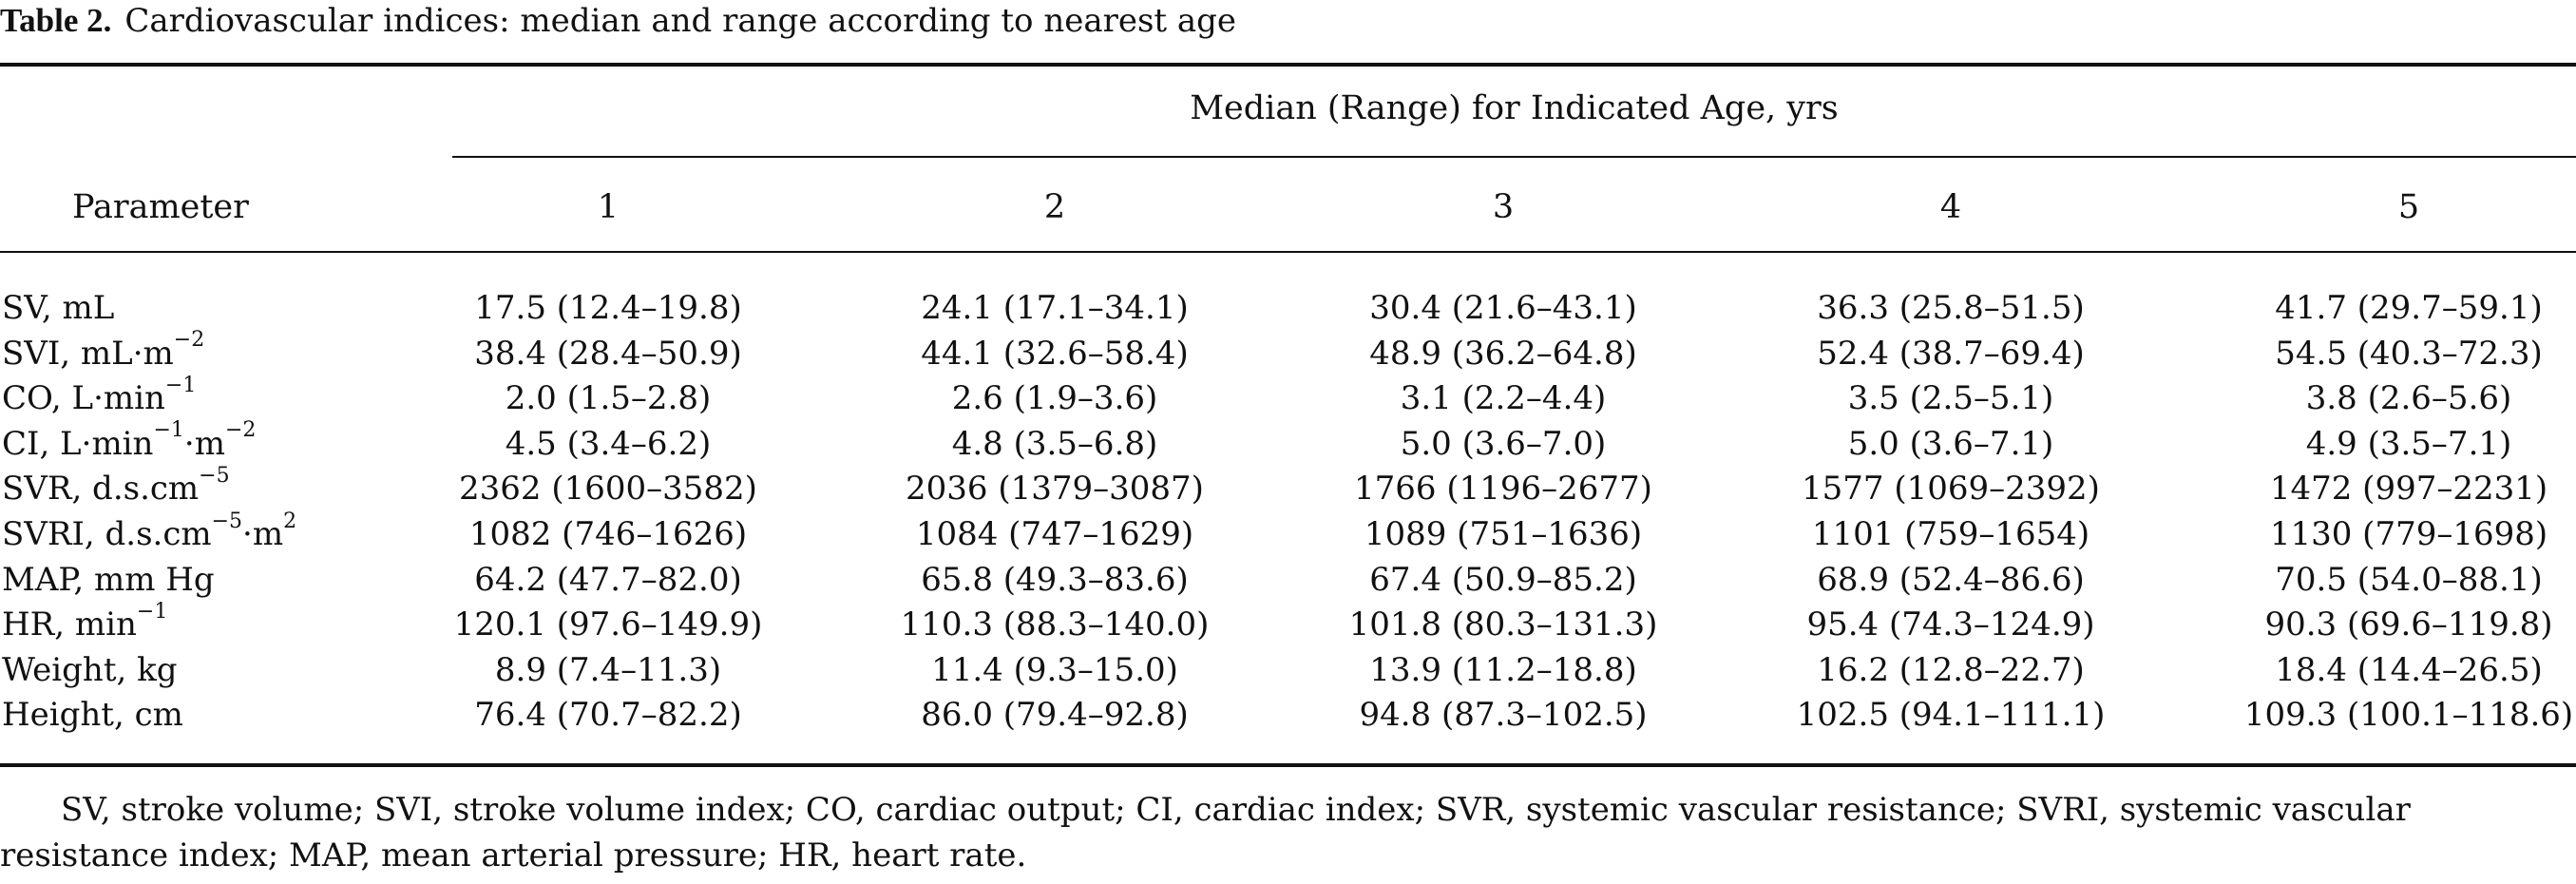 This screenshot has height=884, width=2576. What do you see at coordinates (1288, 65) in the screenshot?
I see `top-rule` at bounding box center [1288, 65].